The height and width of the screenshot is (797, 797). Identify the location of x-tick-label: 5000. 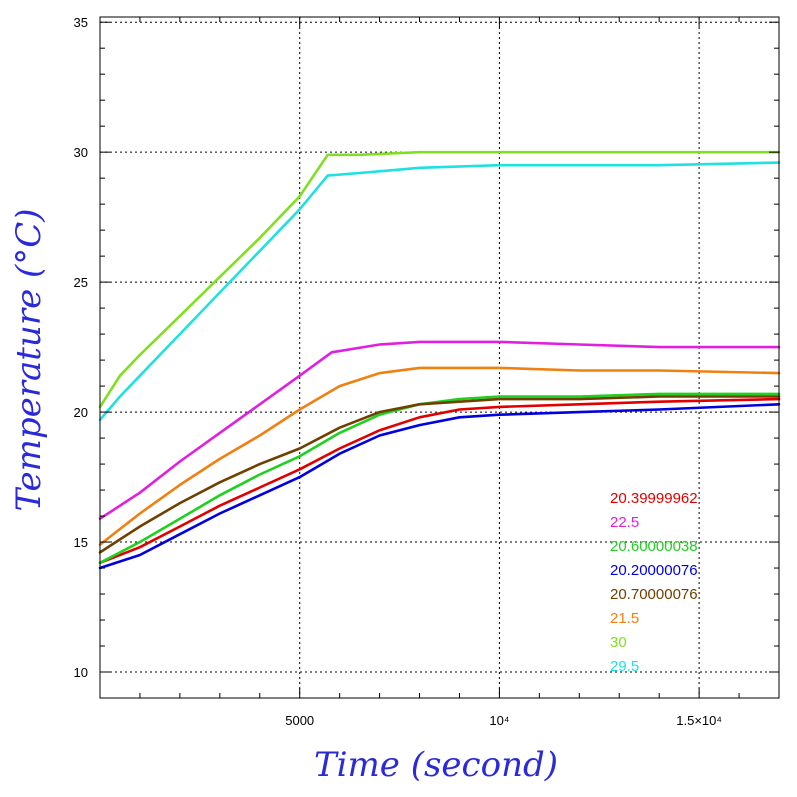
(299, 720).